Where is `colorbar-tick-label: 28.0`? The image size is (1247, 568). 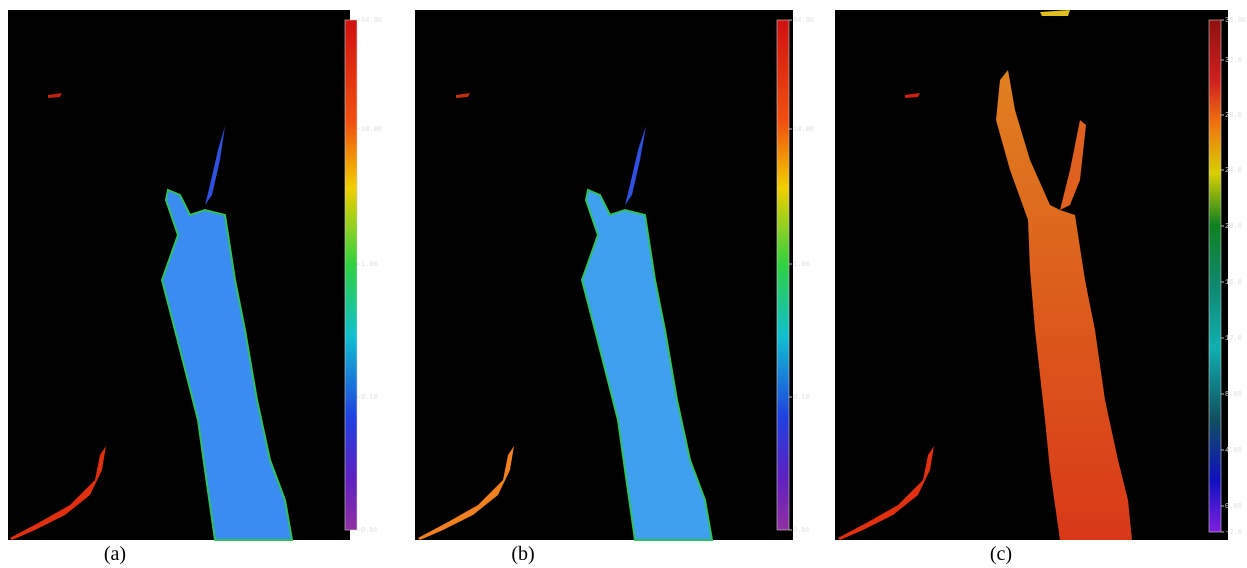
colorbar-tick-label: 28.0 is located at coordinates (1233, 116).